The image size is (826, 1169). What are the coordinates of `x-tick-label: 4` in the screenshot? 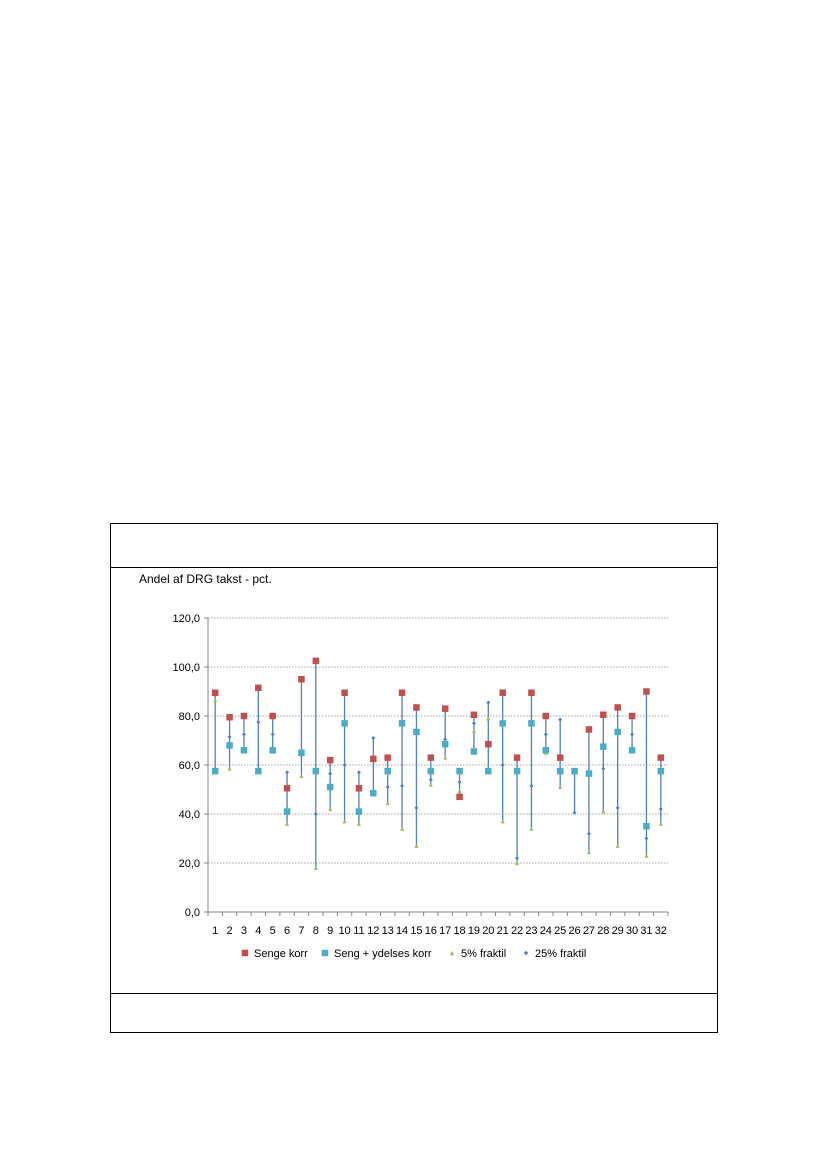 It's located at (258, 931).